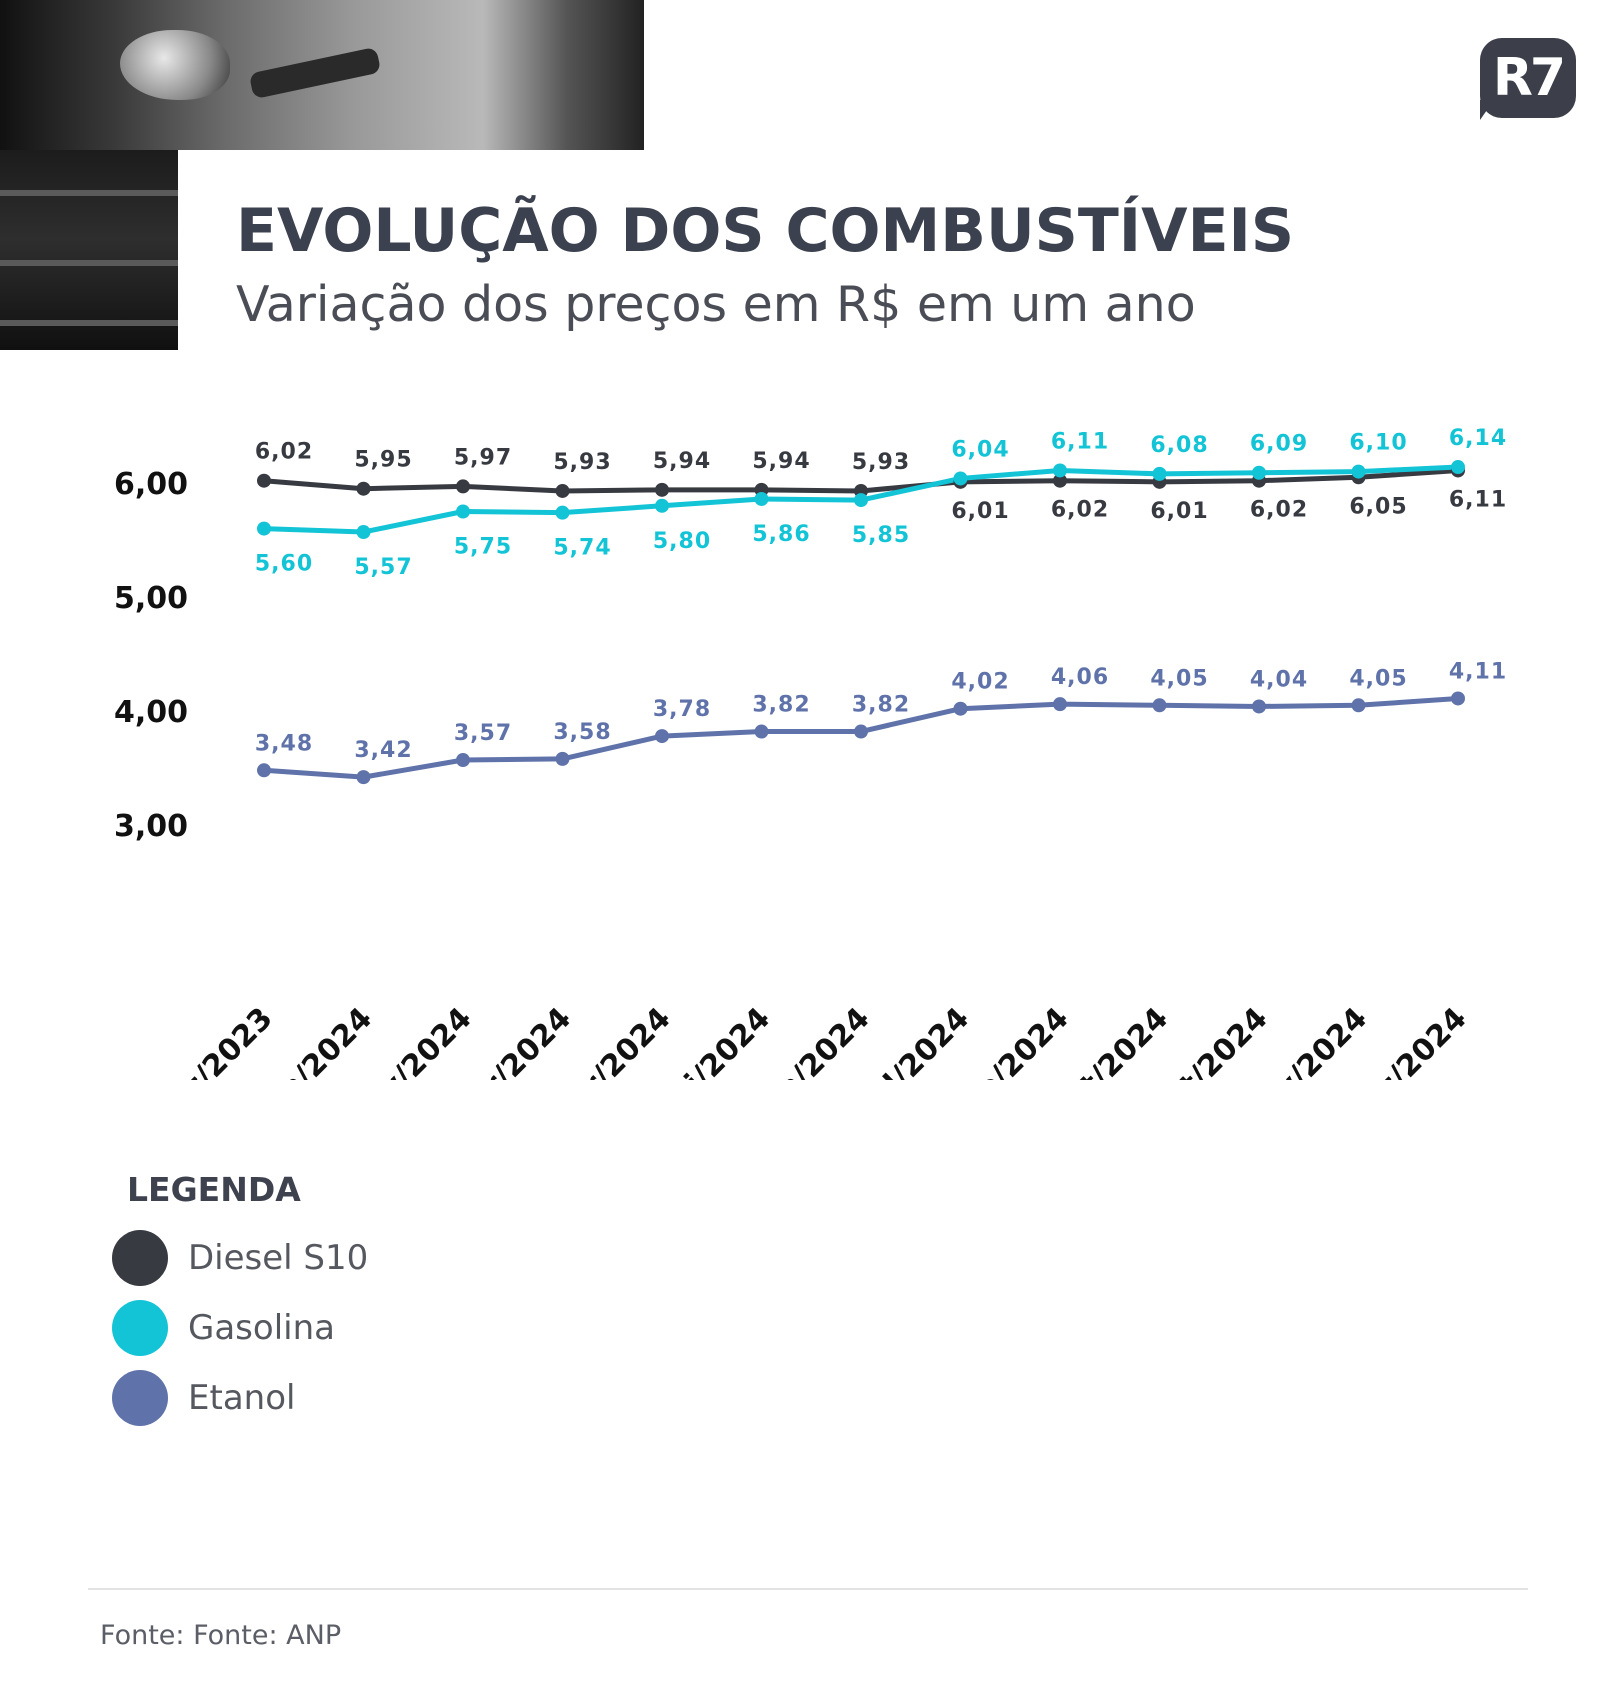  Describe the element at coordinates (1487, 110) in the screenshot. I see `r7-logo-tail` at that location.